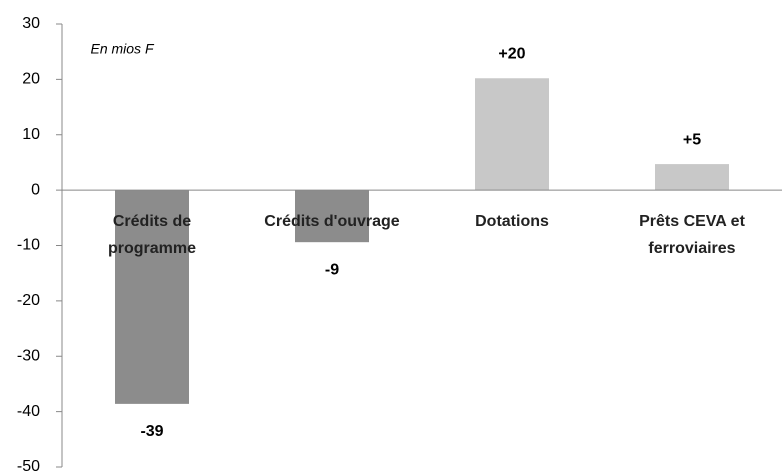 The width and height of the screenshot is (782, 474). What do you see at coordinates (28, 466) in the screenshot?
I see `y-tick-label: -50` at bounding box center [28, 466].